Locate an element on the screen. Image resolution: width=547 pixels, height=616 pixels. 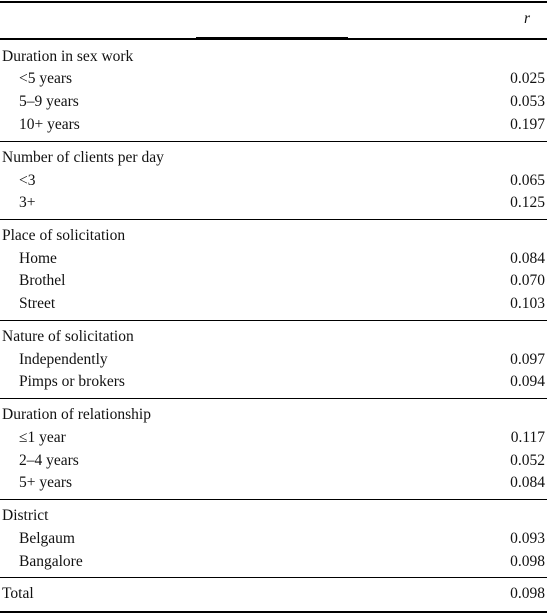
row-label: <3 is located at coordinates (27, 180).